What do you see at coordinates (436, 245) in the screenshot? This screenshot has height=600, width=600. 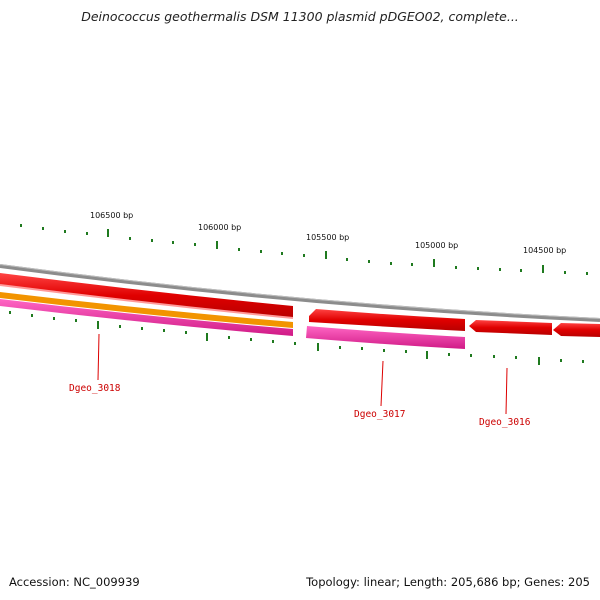 I see `scale-label-105000: 105000 bp` at bounding box center [436, 245].